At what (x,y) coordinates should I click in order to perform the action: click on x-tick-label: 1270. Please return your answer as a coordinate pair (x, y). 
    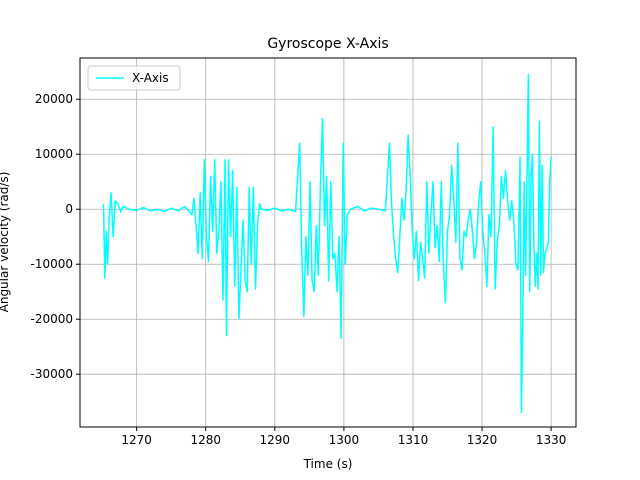
    Looking at the image, I should click on (136, 440).